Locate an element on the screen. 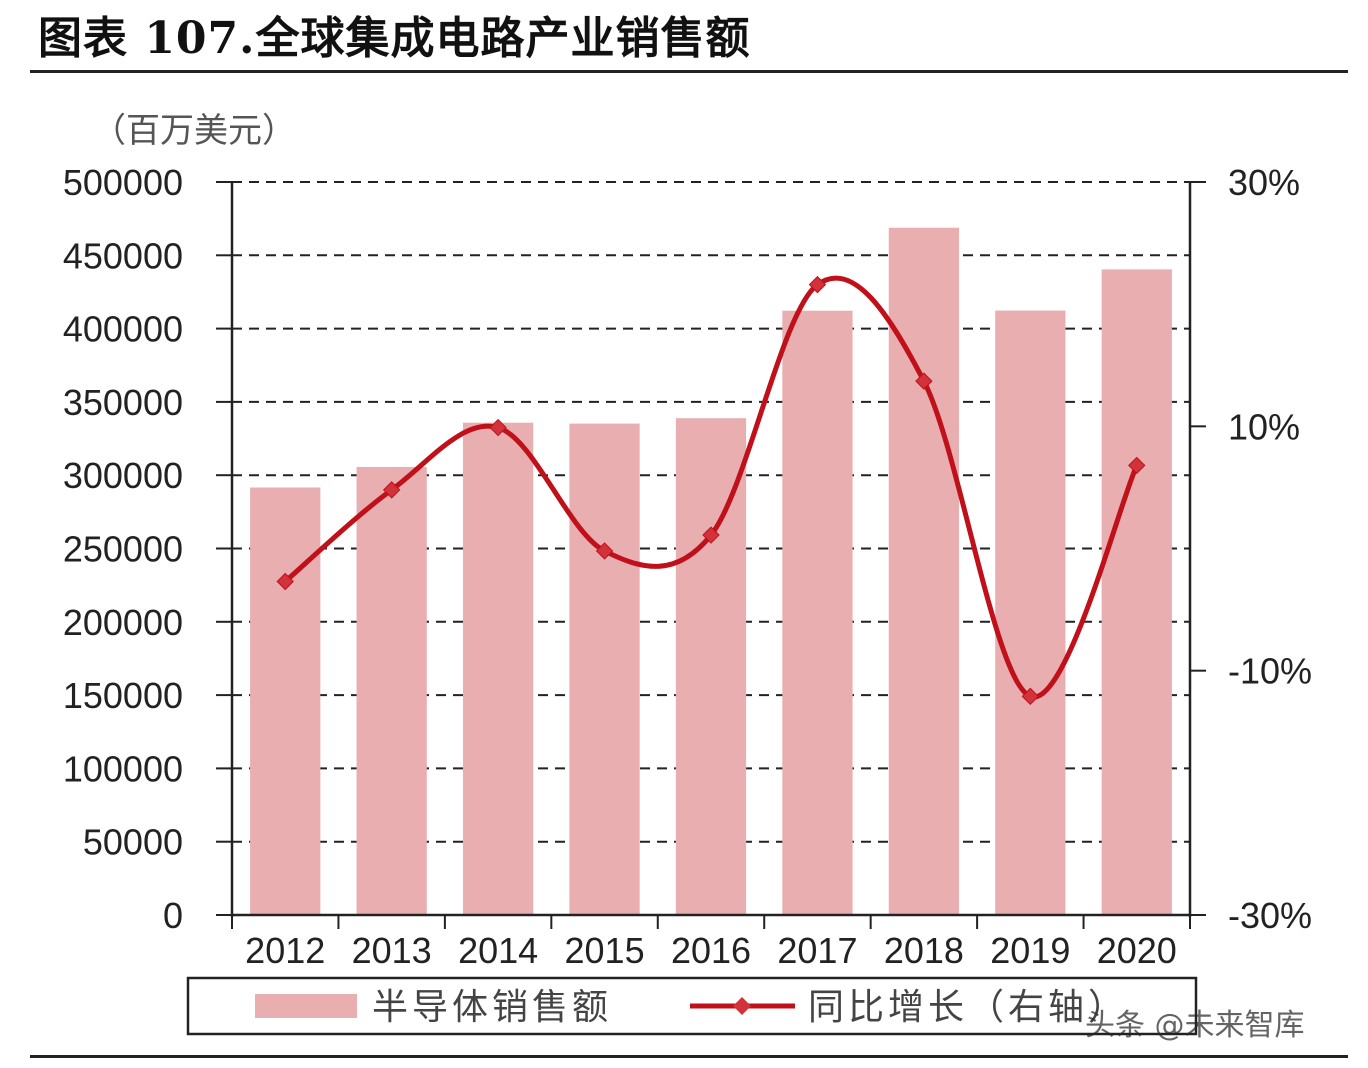 Image resolution: width=1368 pixels, height=1068 pixels. x-tick-label: 2017 is located at coordinates (817, 950).